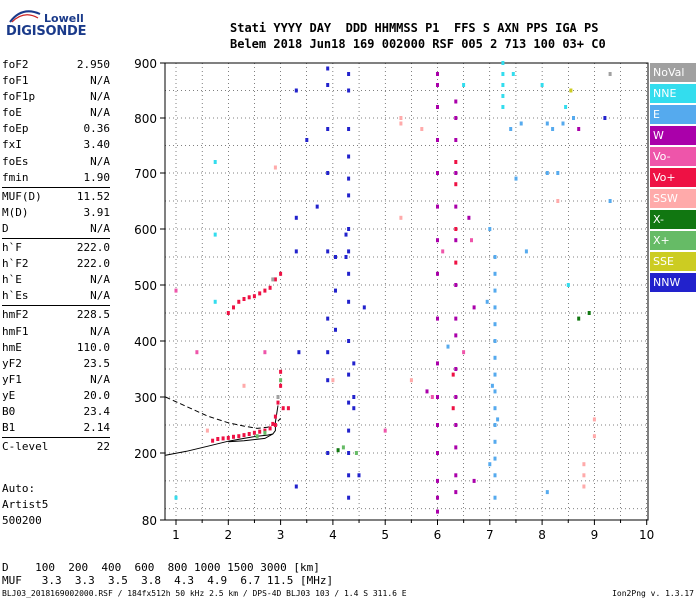 The width and height of the screenshot is (700, 600). I want to click on param-row: h`Es N/A, so click(56, 296).